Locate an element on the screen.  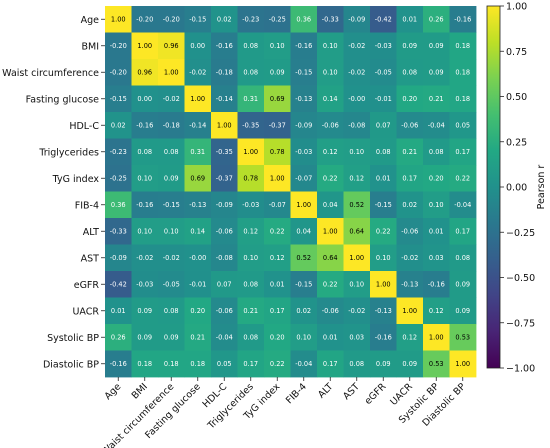
y-tick-label: BMI is located at coordinates (90, 46).